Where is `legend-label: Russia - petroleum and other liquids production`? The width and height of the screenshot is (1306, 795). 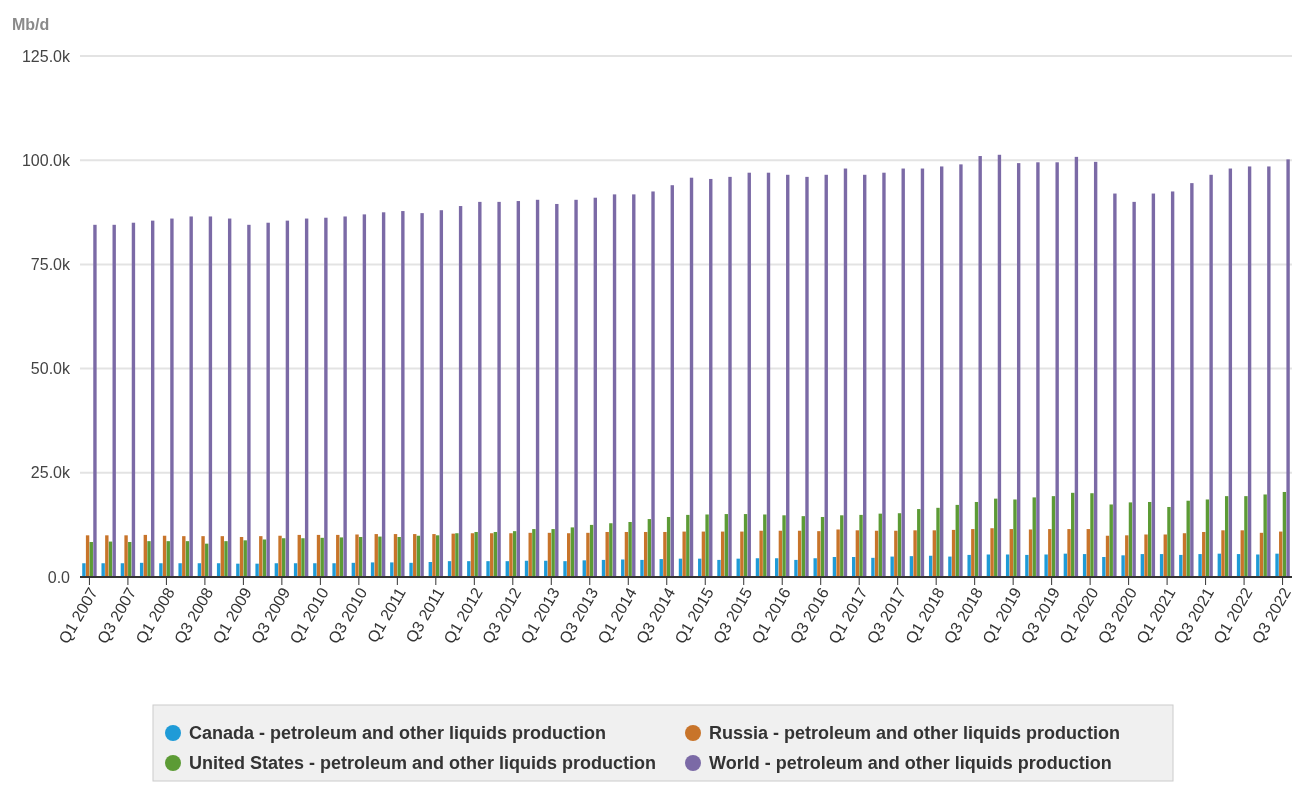 legend-label: Russia - petroleum and other liquids production is located at coordinates (915, 733).